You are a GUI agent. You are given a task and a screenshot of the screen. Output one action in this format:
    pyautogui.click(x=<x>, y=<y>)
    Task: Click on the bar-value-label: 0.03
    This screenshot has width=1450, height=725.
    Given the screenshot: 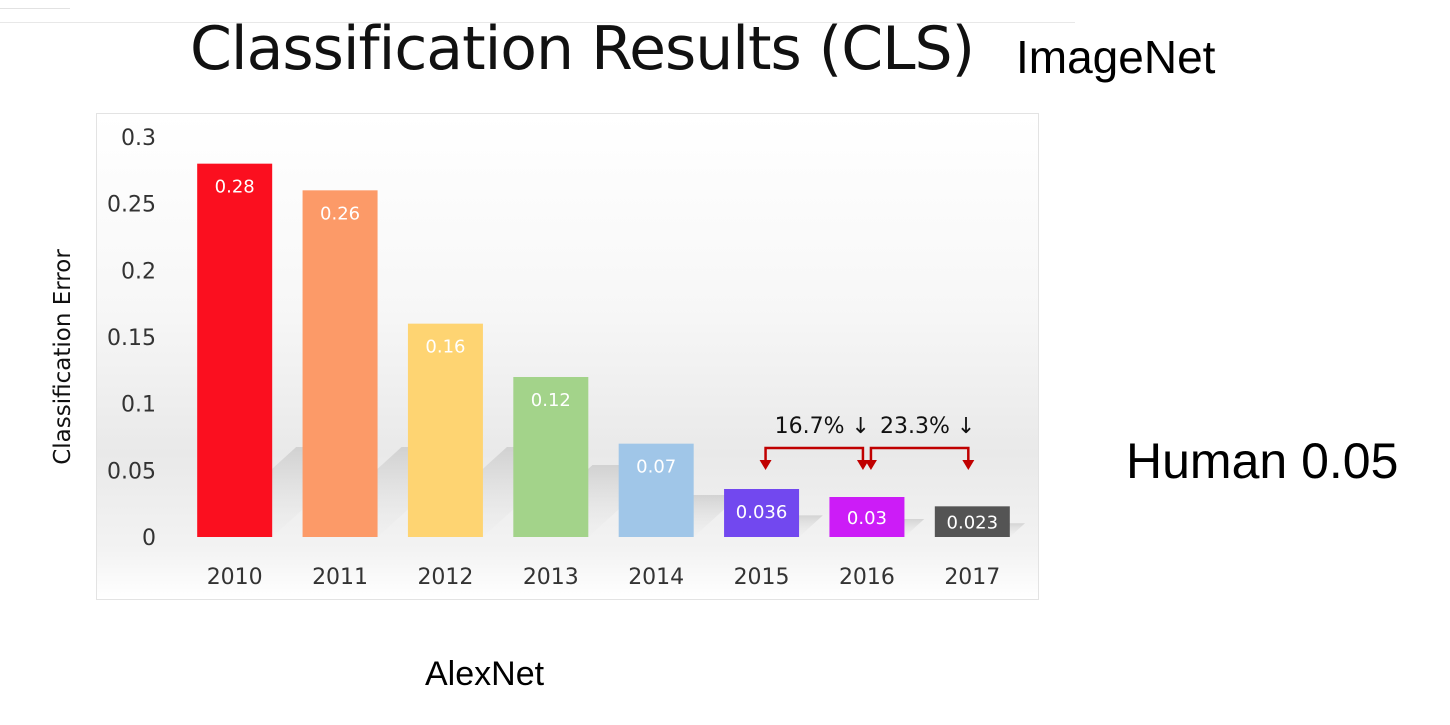 What is the action you would take?
    pyautogui.click(x=867, y=518)
    